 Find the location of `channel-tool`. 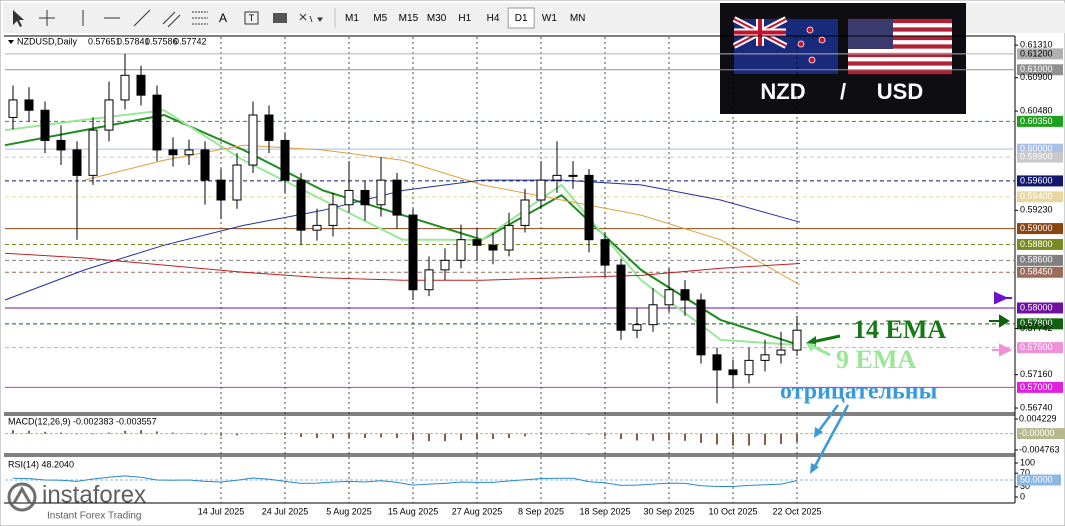

channel-tool is located at coordinates (171, 19).